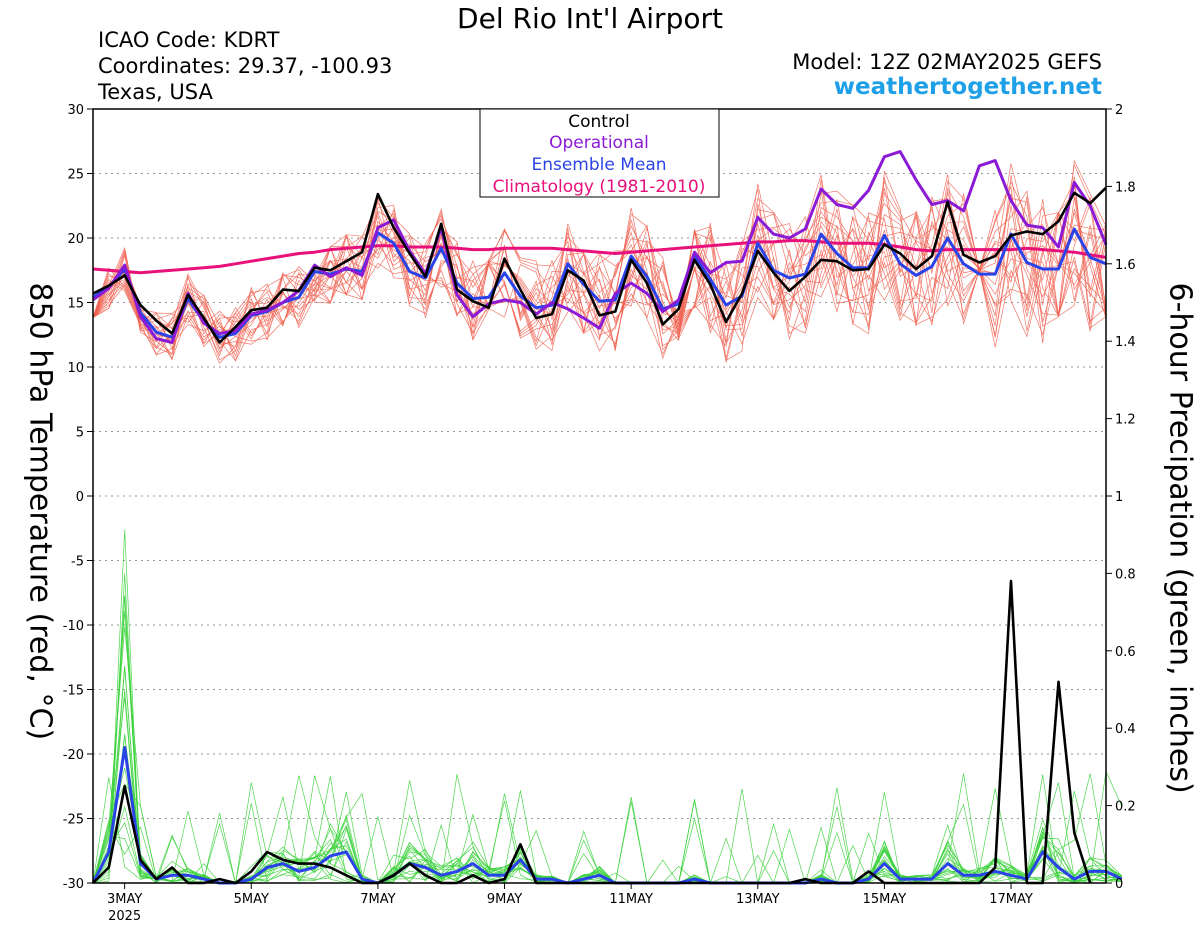 Image resolution: width=1200 pixels, height=927 pixels. What do you see at coordinates (599, 257) in the screenshot?
I see `climatology-1981-2010-temp-line` at bounding box center [599, 257].